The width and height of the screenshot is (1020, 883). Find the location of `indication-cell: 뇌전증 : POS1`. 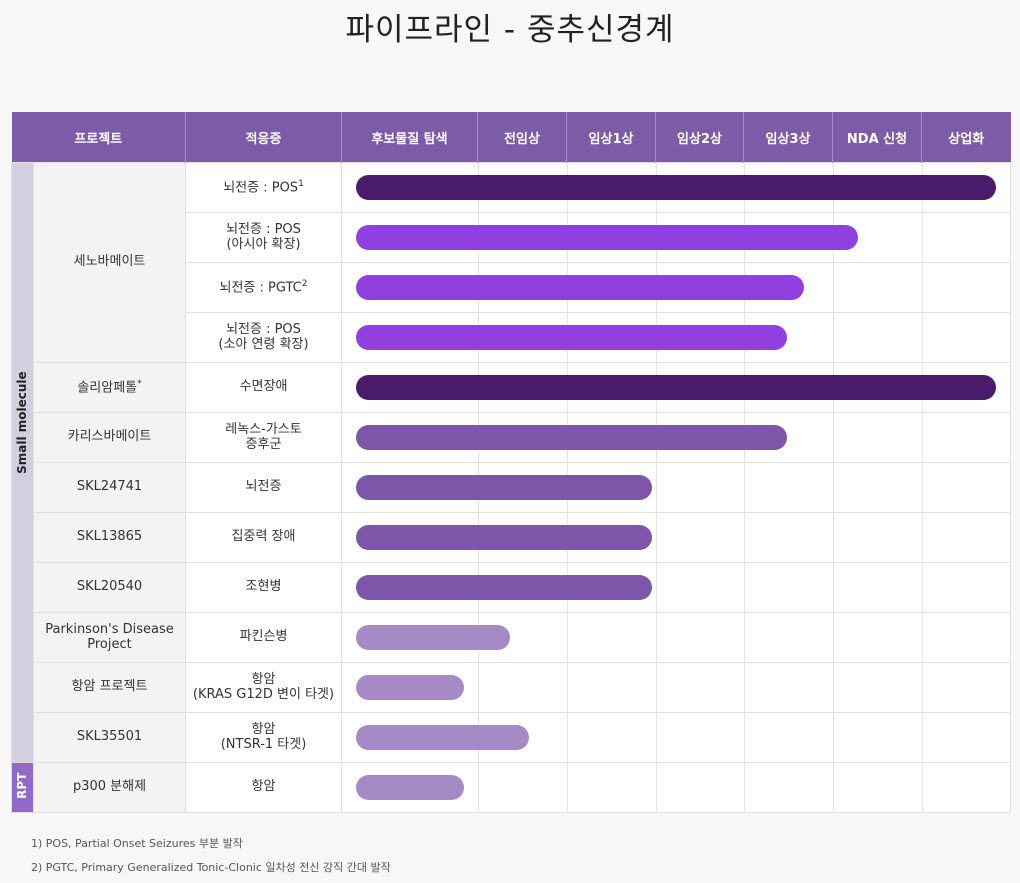

indication-cell: 뇌전증 : POS1 is located at coordinates (263, 187).